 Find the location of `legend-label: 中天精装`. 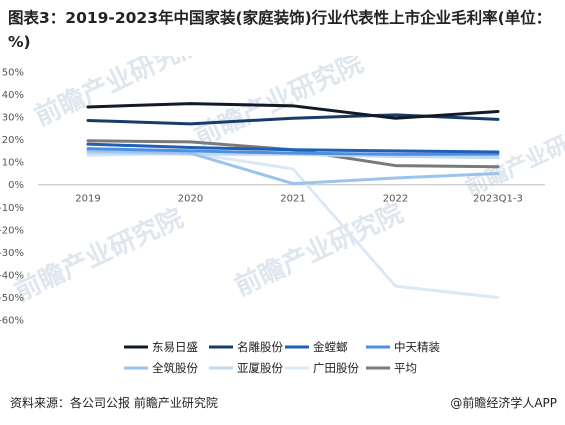

legend-label: 中天精装 is located at coordinates (417, 347).